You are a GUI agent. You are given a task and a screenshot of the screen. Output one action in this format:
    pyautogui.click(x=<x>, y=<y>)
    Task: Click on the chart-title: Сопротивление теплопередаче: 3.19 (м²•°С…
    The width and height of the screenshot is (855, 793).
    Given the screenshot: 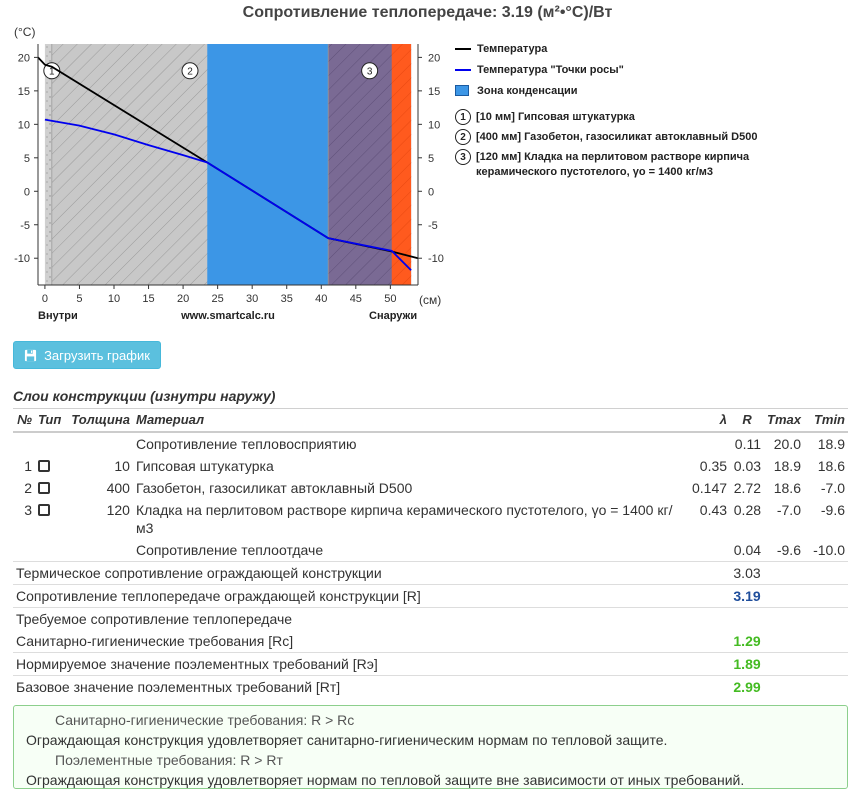 What is the action you would take?
    pyautogui.click(x=427, y=12)
    